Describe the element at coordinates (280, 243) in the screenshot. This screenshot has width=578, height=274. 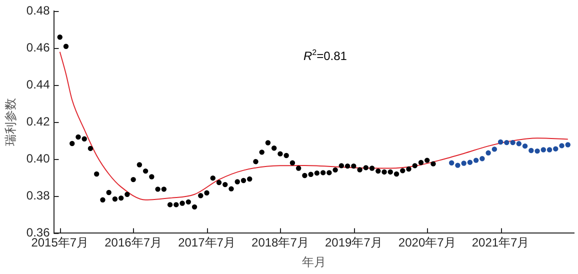
I see `x-tick-label: 2018年7月` at that location.